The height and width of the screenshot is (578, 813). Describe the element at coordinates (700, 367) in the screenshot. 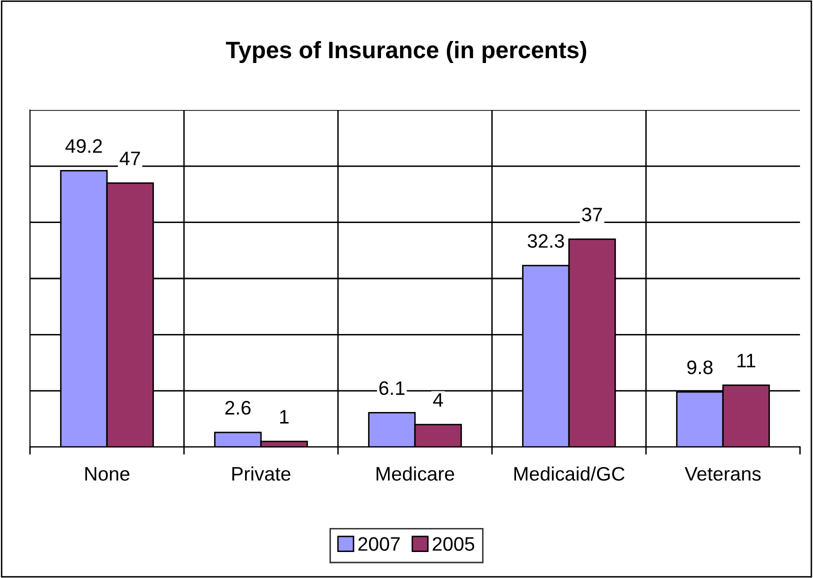

I see `data-label: 9.8` at that location.